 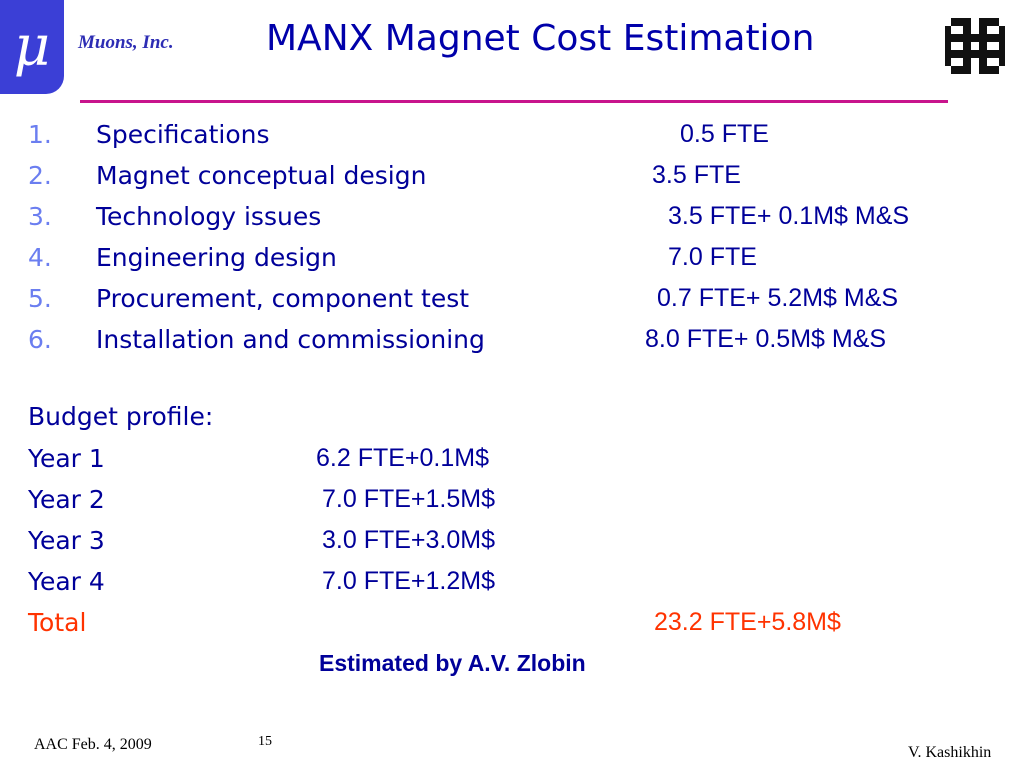 What do you see at coordinates (950, 752) in the screenshot?
I see `footer-author: V. Kashikhin` at bounding box center [950, 752].